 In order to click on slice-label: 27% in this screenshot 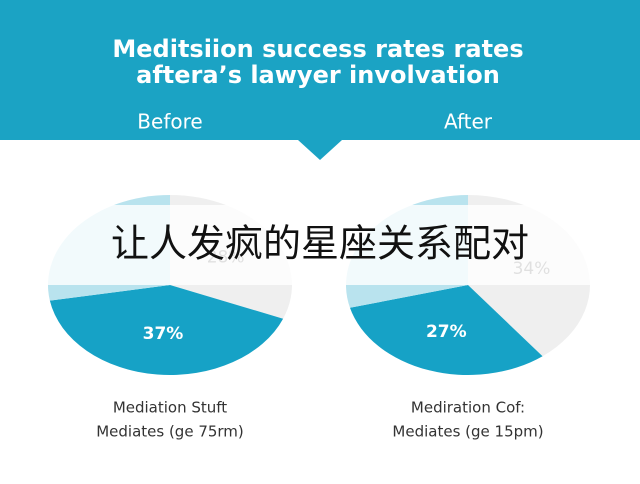, I will do `click(446, 332)`.